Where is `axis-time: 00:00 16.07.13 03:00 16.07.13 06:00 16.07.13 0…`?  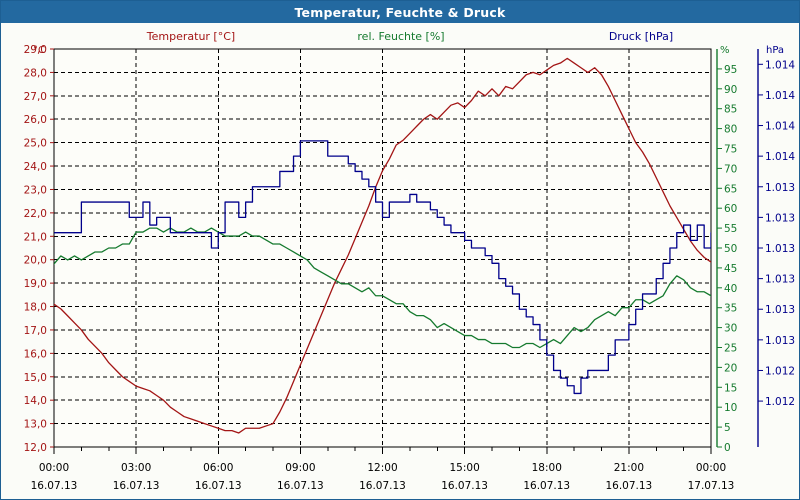
axis-time: 00:00 16.07.13 03:00 16.07.13 06:00 16.07.13 0… is located at coordinates (383, 469).